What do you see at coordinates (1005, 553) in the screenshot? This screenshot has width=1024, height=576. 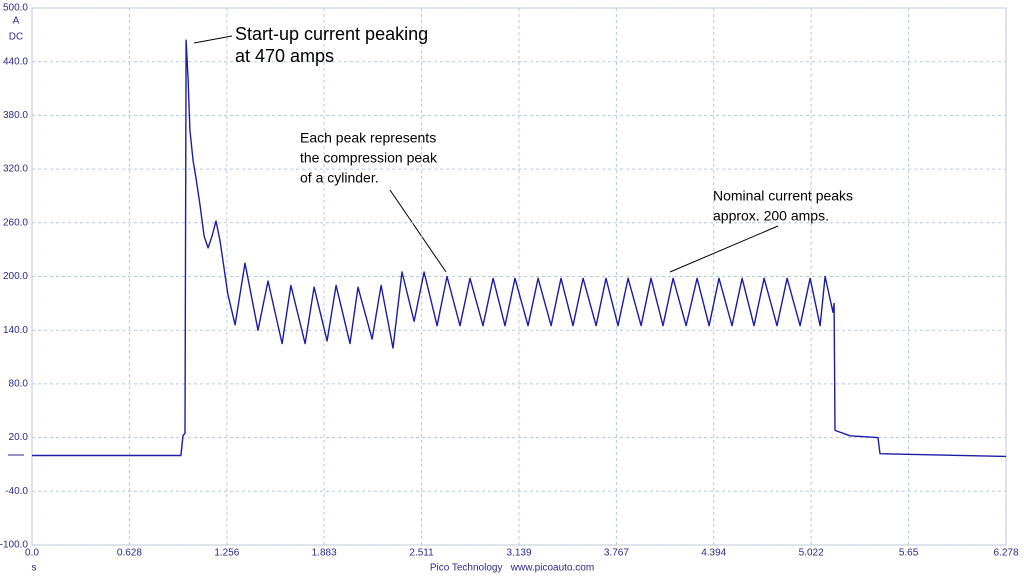 I see `x-tick-label: 6.278` at bounding box center [1005, 553].